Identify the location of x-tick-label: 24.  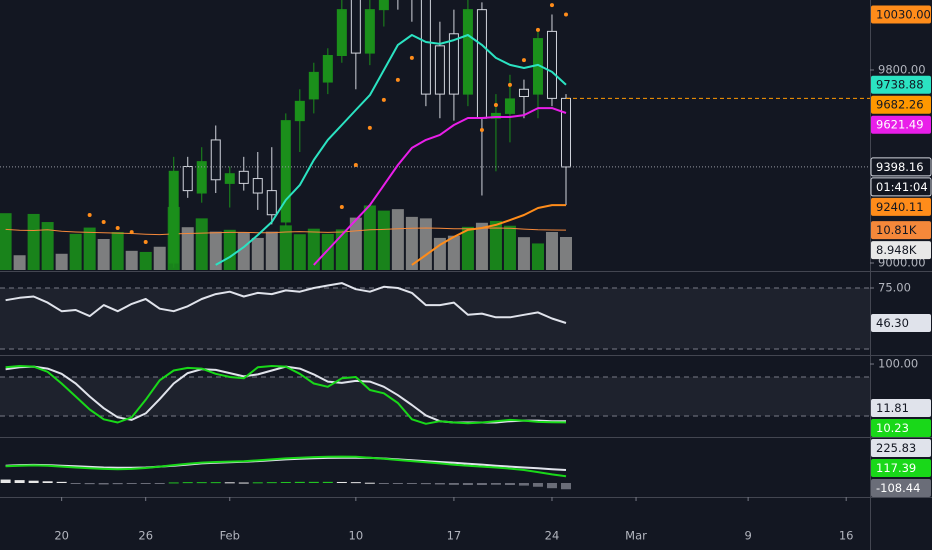
(552, 536).